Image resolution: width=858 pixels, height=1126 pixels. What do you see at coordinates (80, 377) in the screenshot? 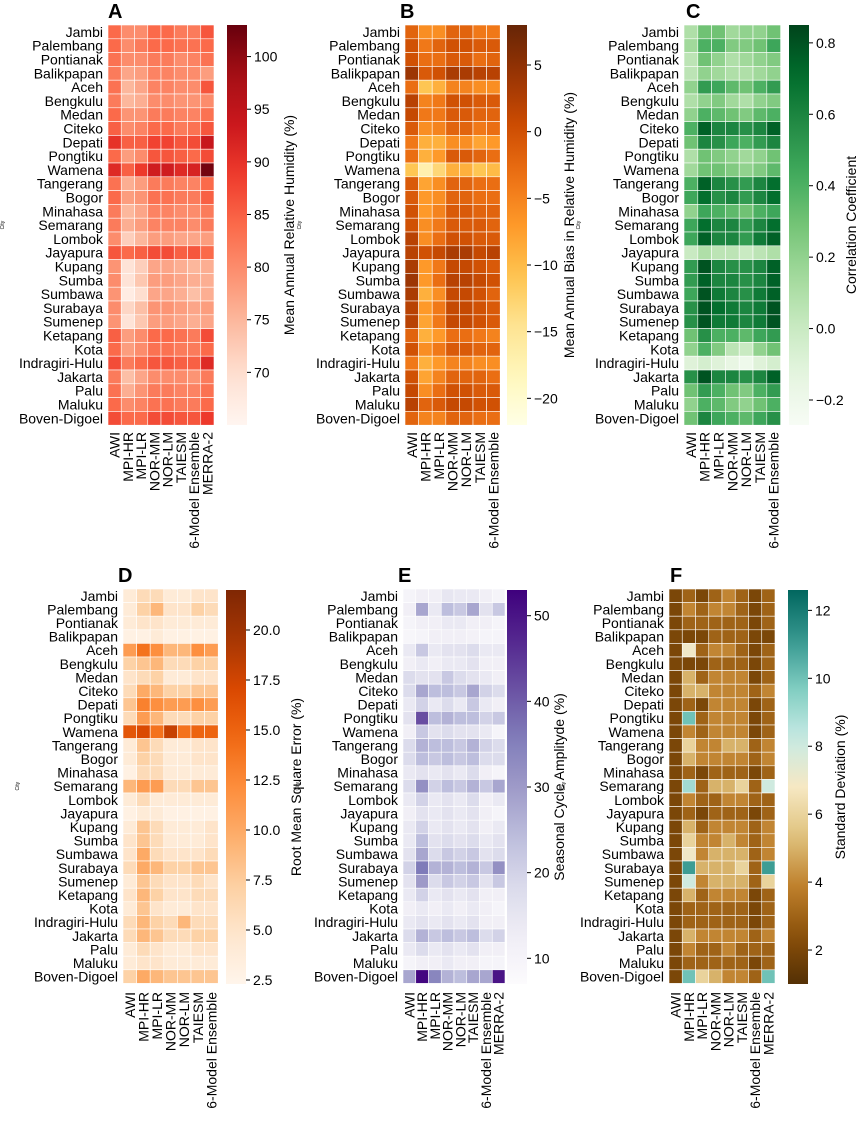
I see `city-tick-label: Jakarta` at bounding box center [80, 377].